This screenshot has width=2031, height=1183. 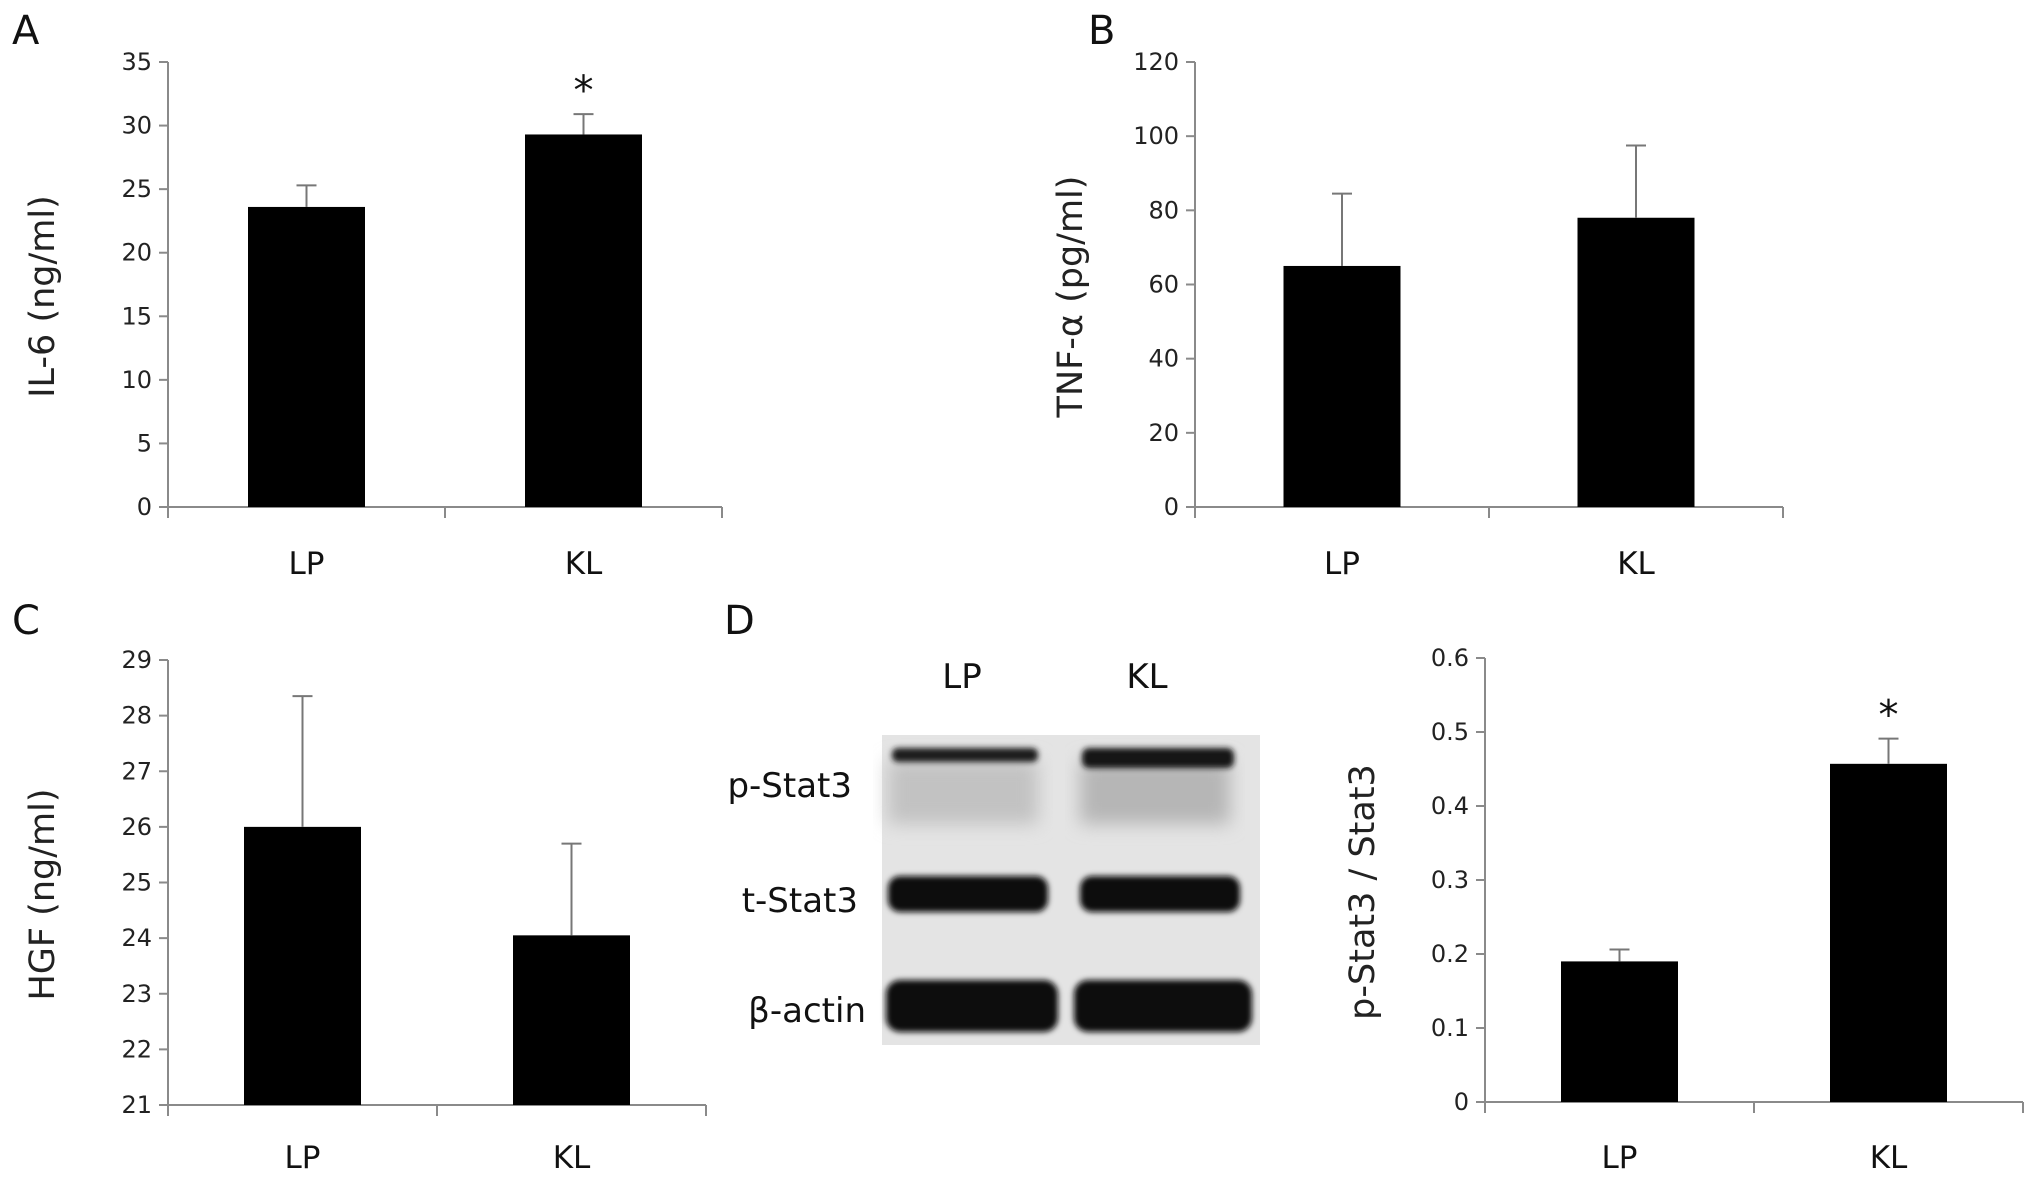 What do you see at coordinates (807, 1011) in the screenshot?
I see `blot-row-label-bactin: β-actin` at bounding box center [807, 1011].